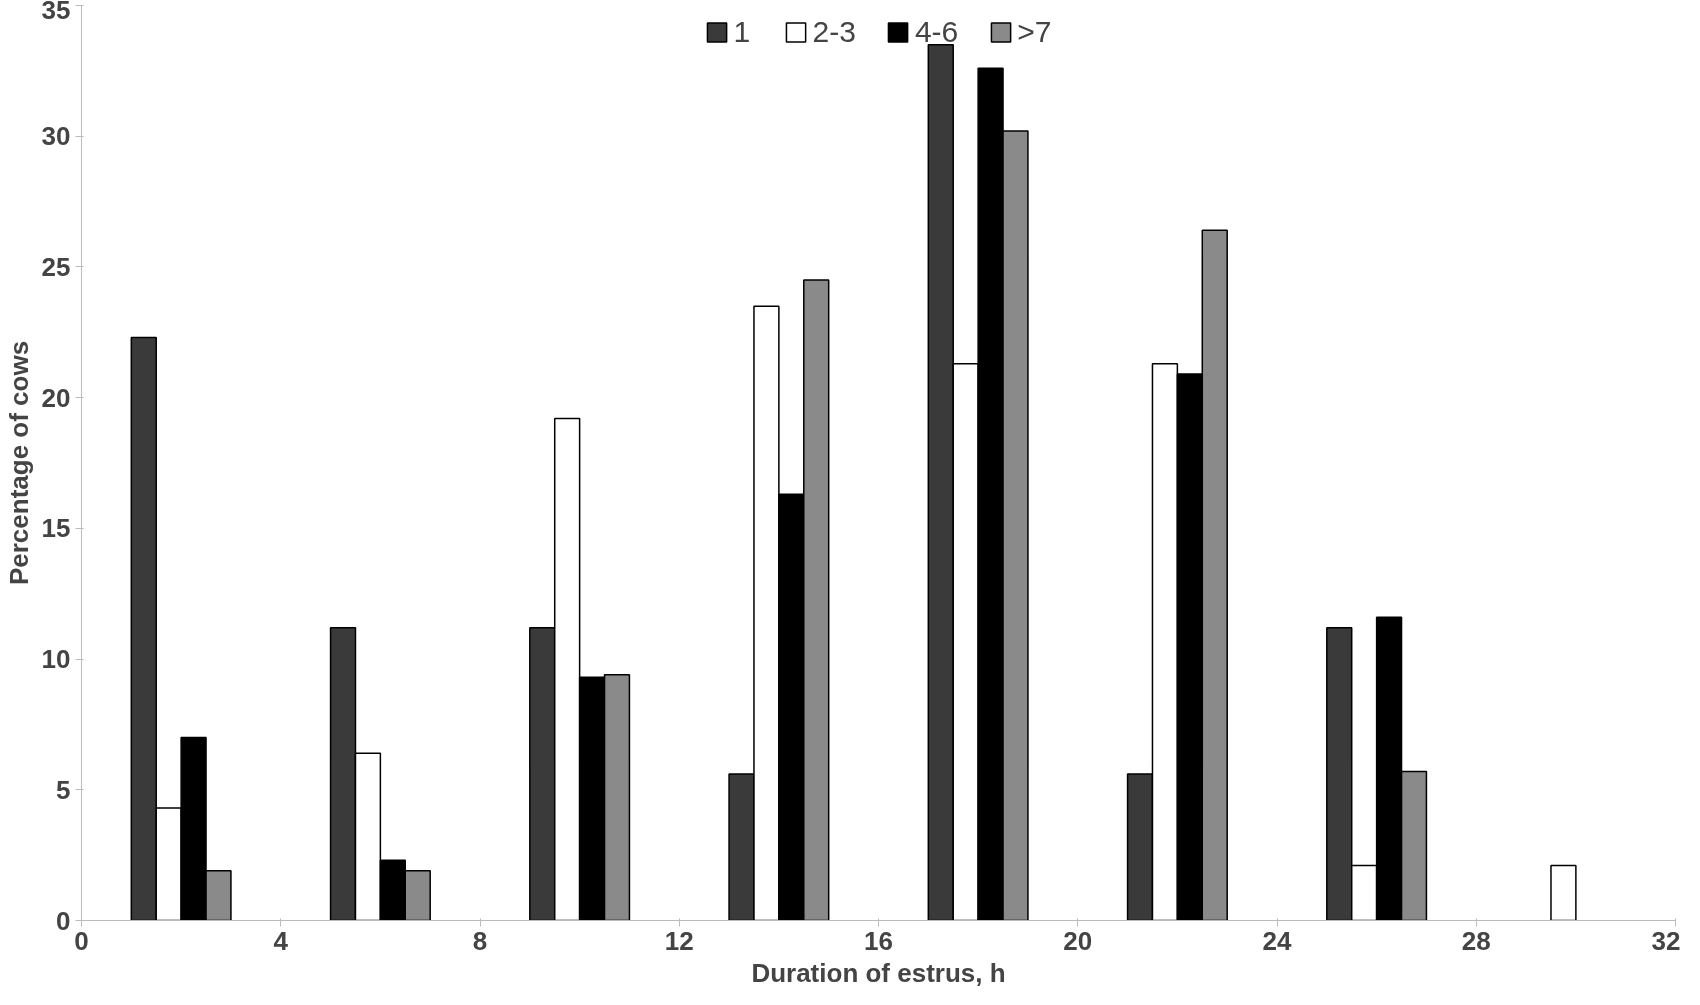 The width and height of the screenshot is (1700, 1005). Describe the element at coordinates (1277, 940) in the screenshot. I see `x-tick-label: 24` at that location.